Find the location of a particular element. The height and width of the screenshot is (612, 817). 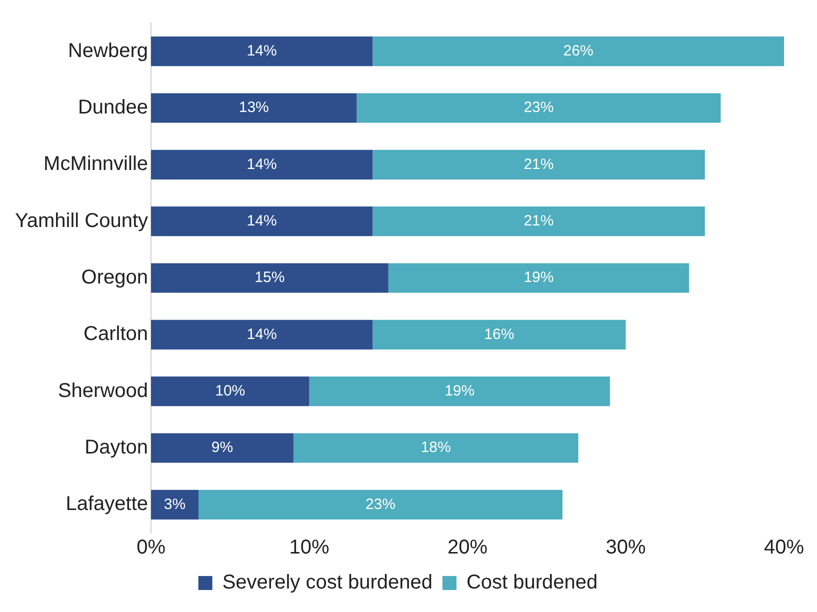

y-tick-label: Sherwood is located at coordinates (103, 391).